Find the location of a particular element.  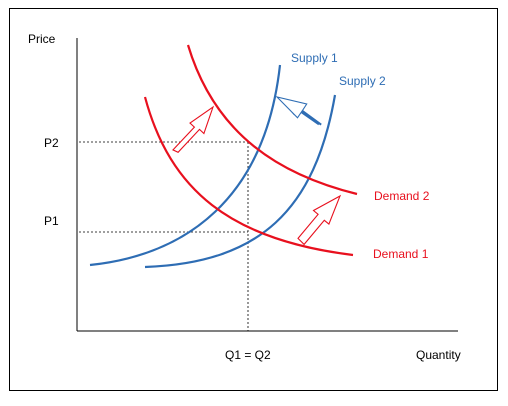

x-axis-label: Quantity is located at coordinates (438, 355).